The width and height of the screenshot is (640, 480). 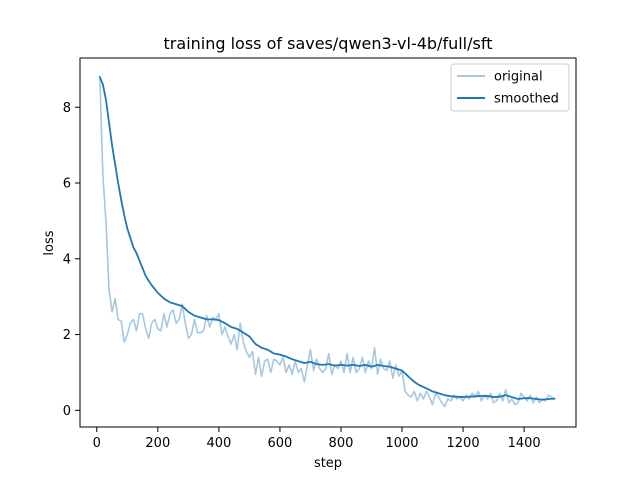 I want to click on x-axis-label: step, so click(x=328, y=463).